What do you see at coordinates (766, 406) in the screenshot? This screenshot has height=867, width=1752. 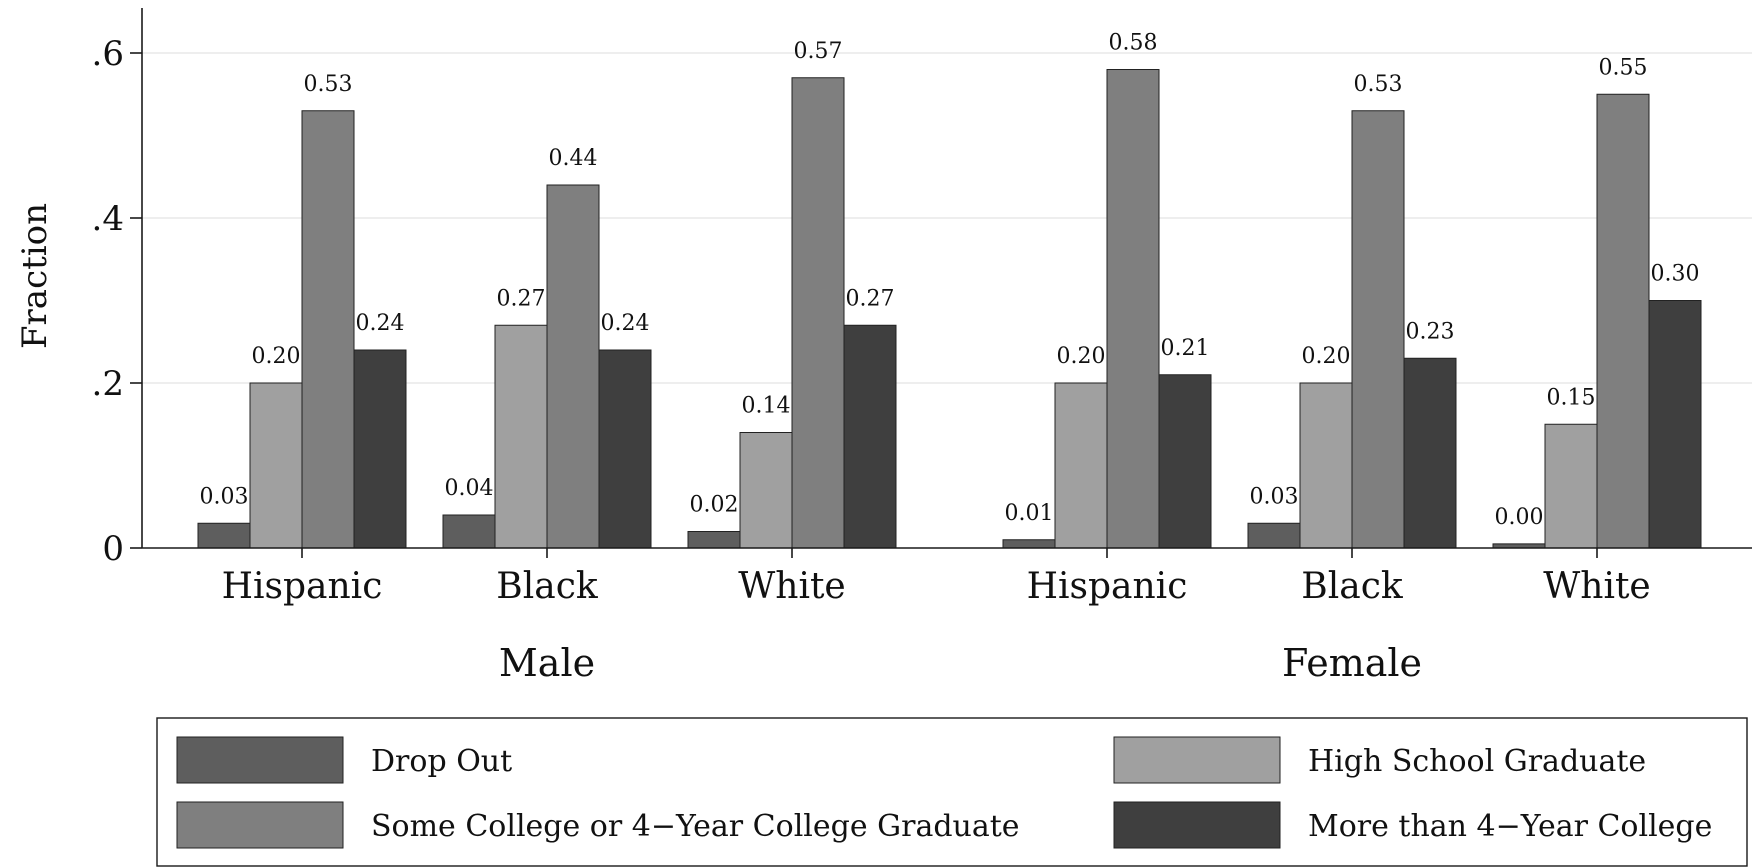 I see `data-label: 0.14` at bounding box center [766, 406].